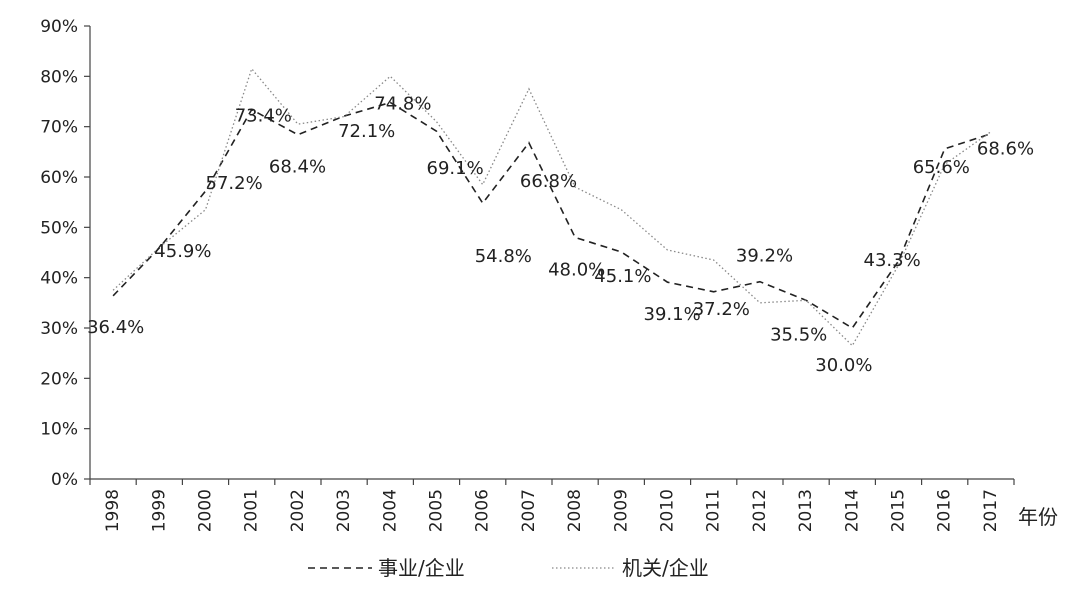  Describe the element at coordinates (760, 510) in the screenshot. I see `x-tick-label: 2012` at that location.